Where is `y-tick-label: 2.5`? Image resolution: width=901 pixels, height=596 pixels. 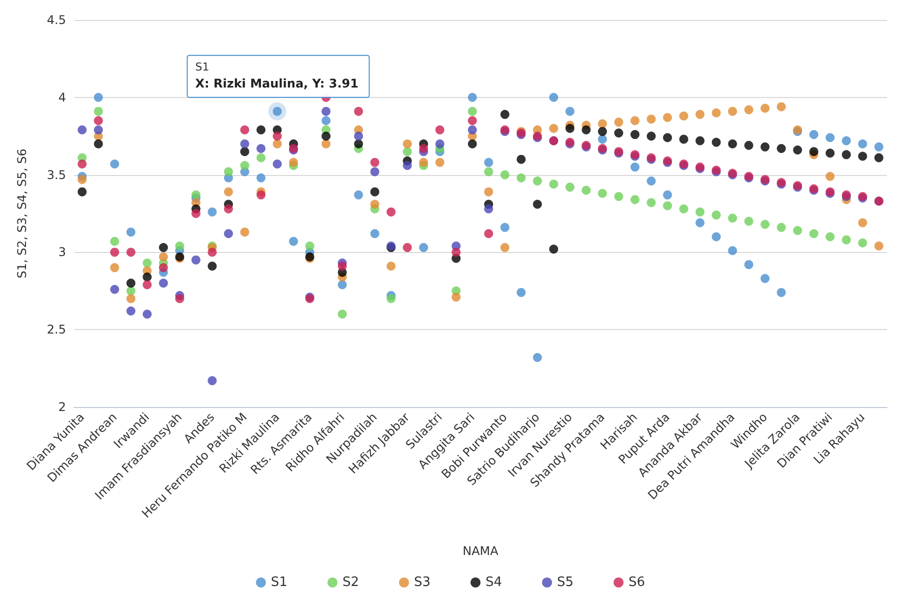
y-tick-label: 2.5 is located at coordinates (56, 329).